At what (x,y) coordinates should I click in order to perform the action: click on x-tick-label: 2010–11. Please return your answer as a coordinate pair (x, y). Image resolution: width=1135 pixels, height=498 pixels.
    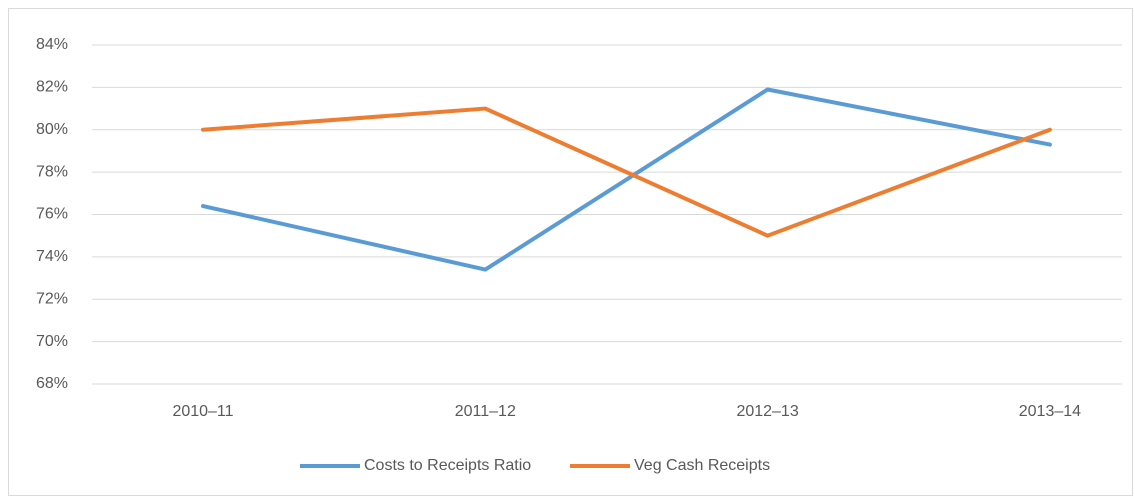
    Looking at the image, I should click on (202, 411).